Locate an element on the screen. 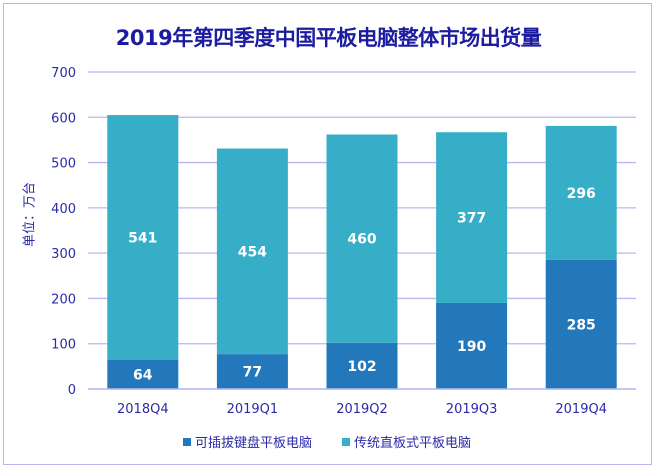 The height and width of the screenshot is (470, 657). y-tick-label: 400 is located at coordinates (63, 209).